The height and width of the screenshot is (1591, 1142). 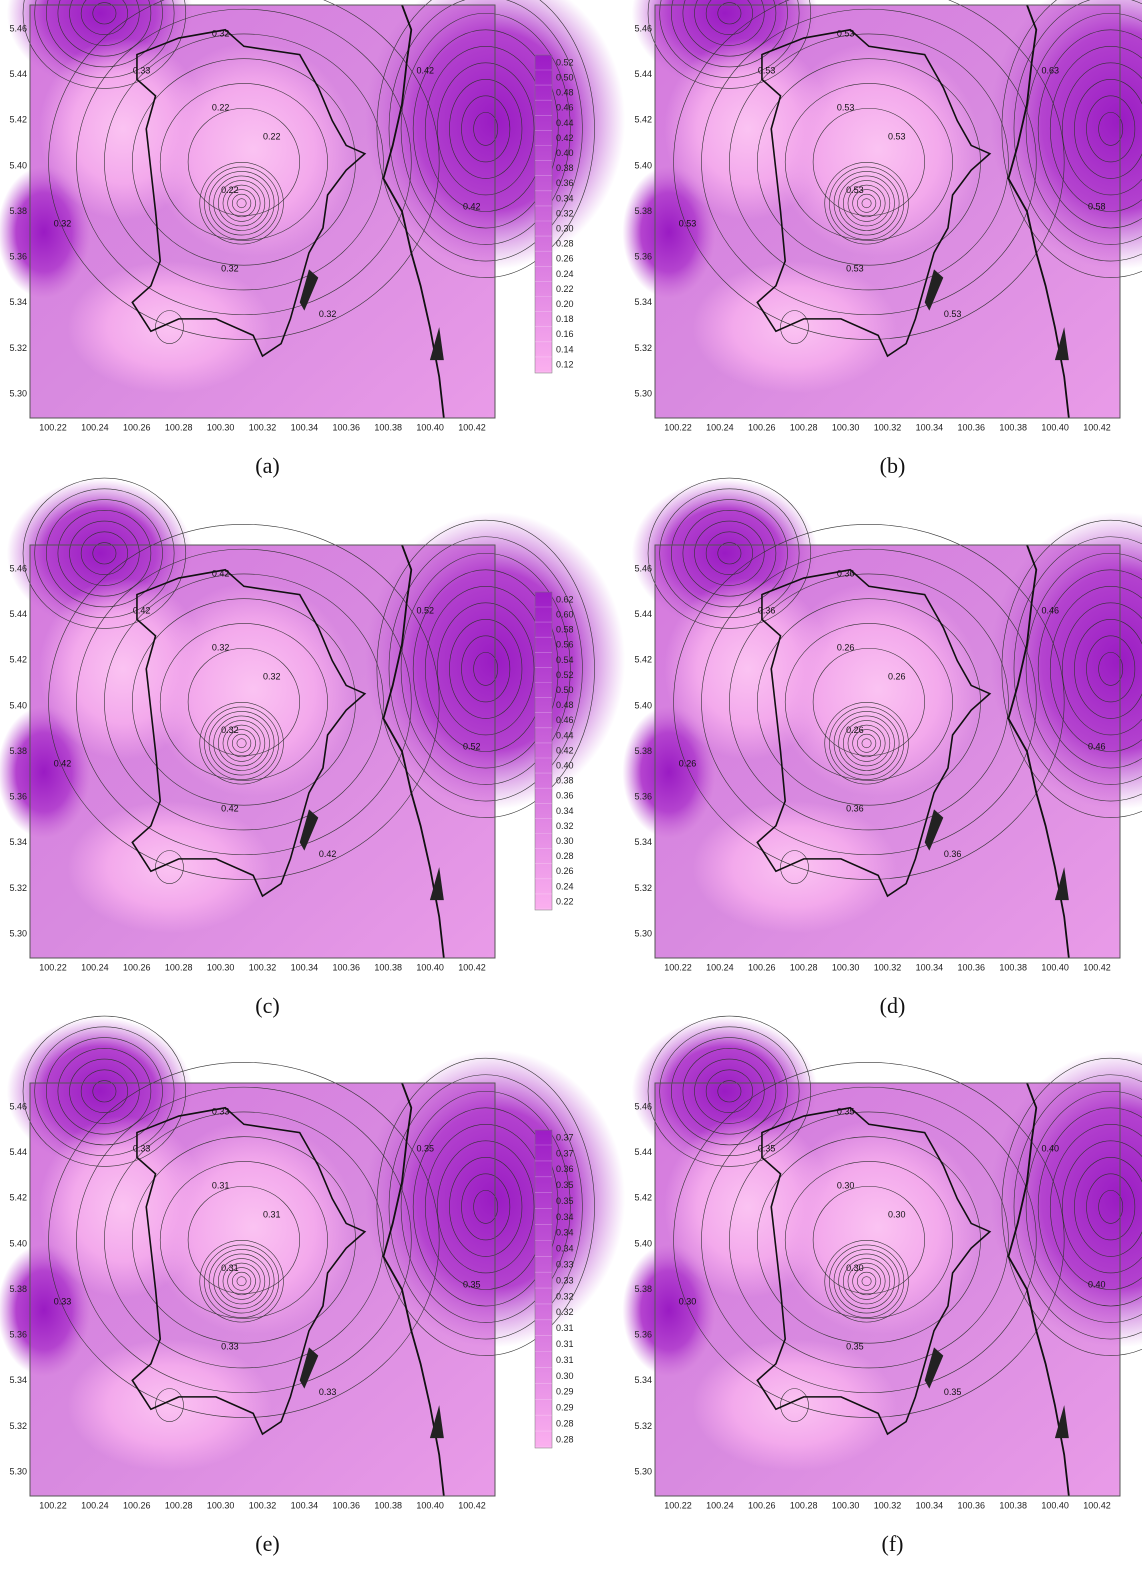 I want to click on x-tick-label: 100.24, so click(x=720, y=427).